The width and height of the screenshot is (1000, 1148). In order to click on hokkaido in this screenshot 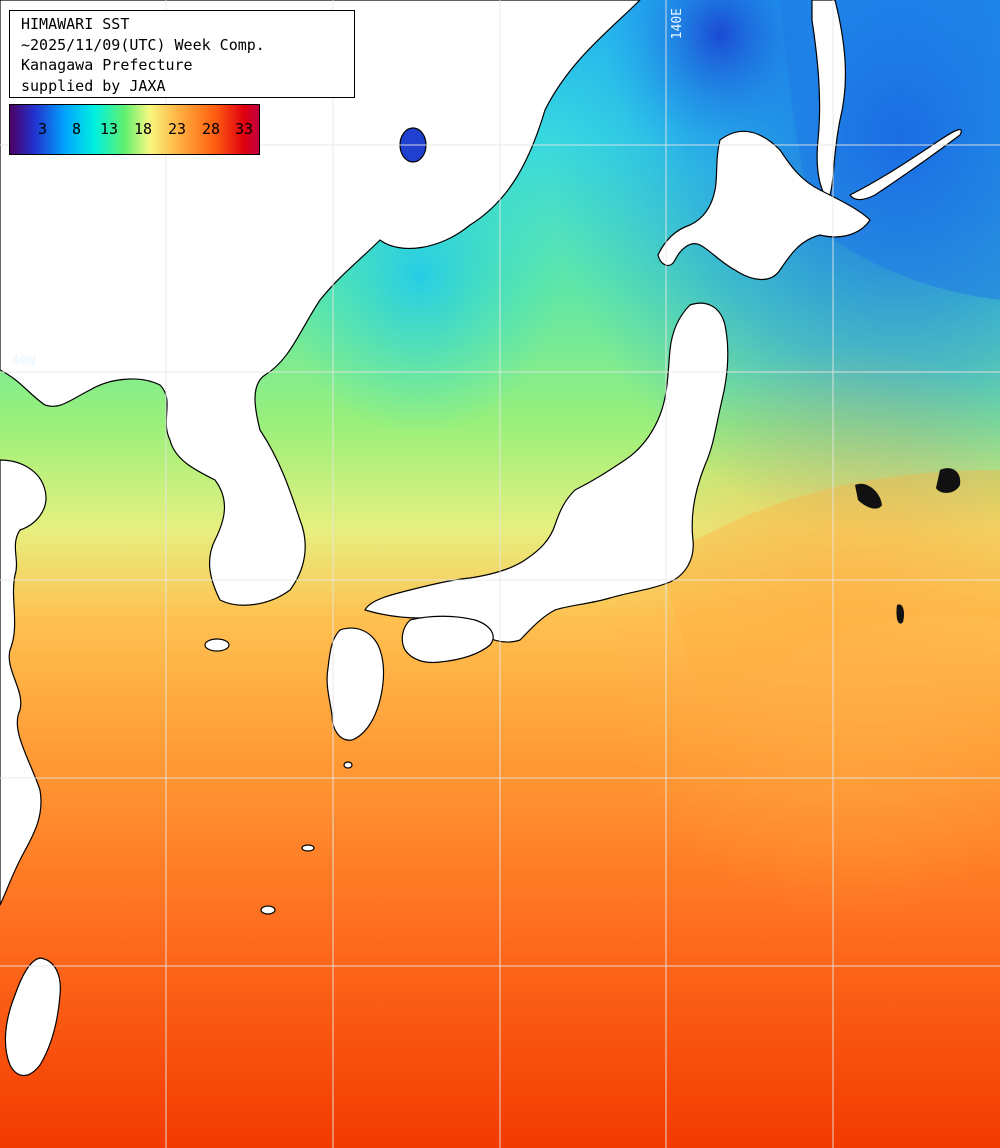, I will do `click(764, 205)`.